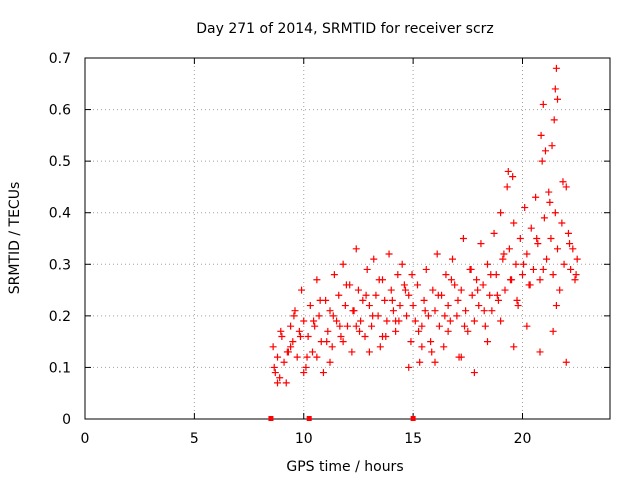  Describe the element at coordinates (306, 439) in the screenshot. I see `x-tick-labels: 0 5 10 15 20` at that location.